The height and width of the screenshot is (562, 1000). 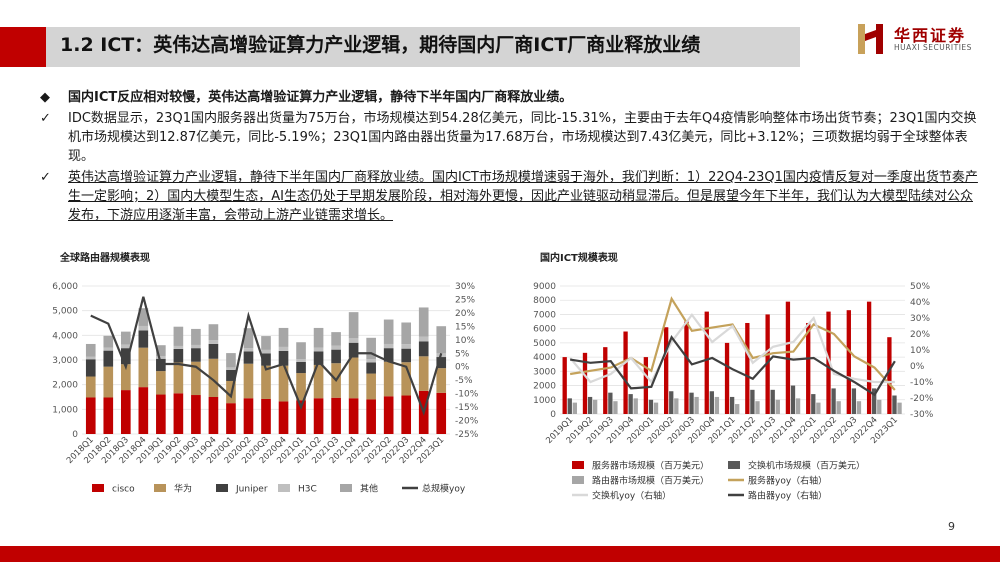 What do you see at coordinates (65, 312) in the screenshot?
I see `y-tick-label: 5,000` at bounding box center [65, 312].